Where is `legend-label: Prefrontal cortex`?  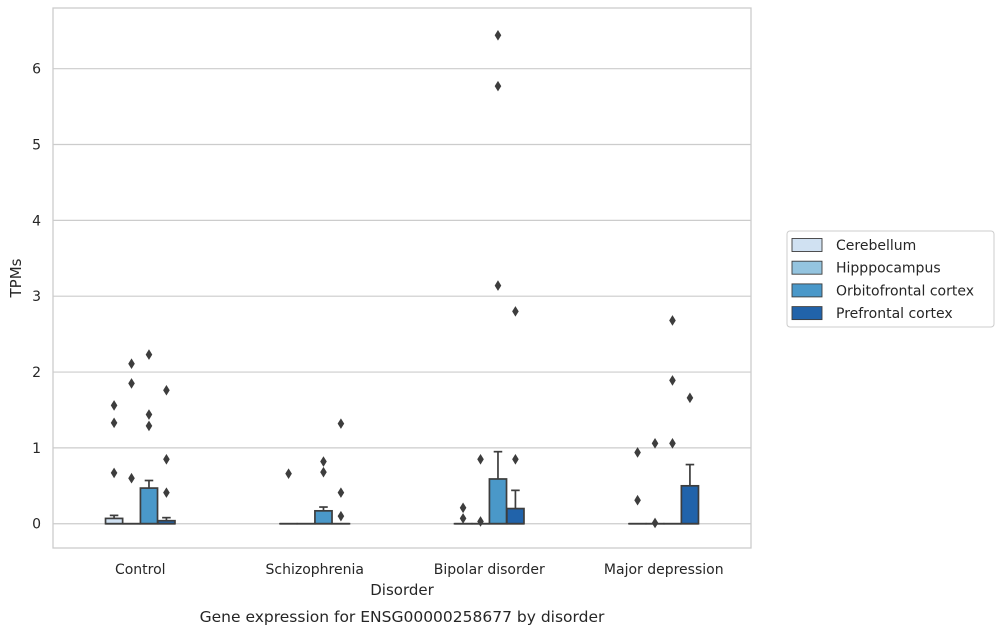
legend-label: Prefrontal cortex is located at coordinates (894, 314).